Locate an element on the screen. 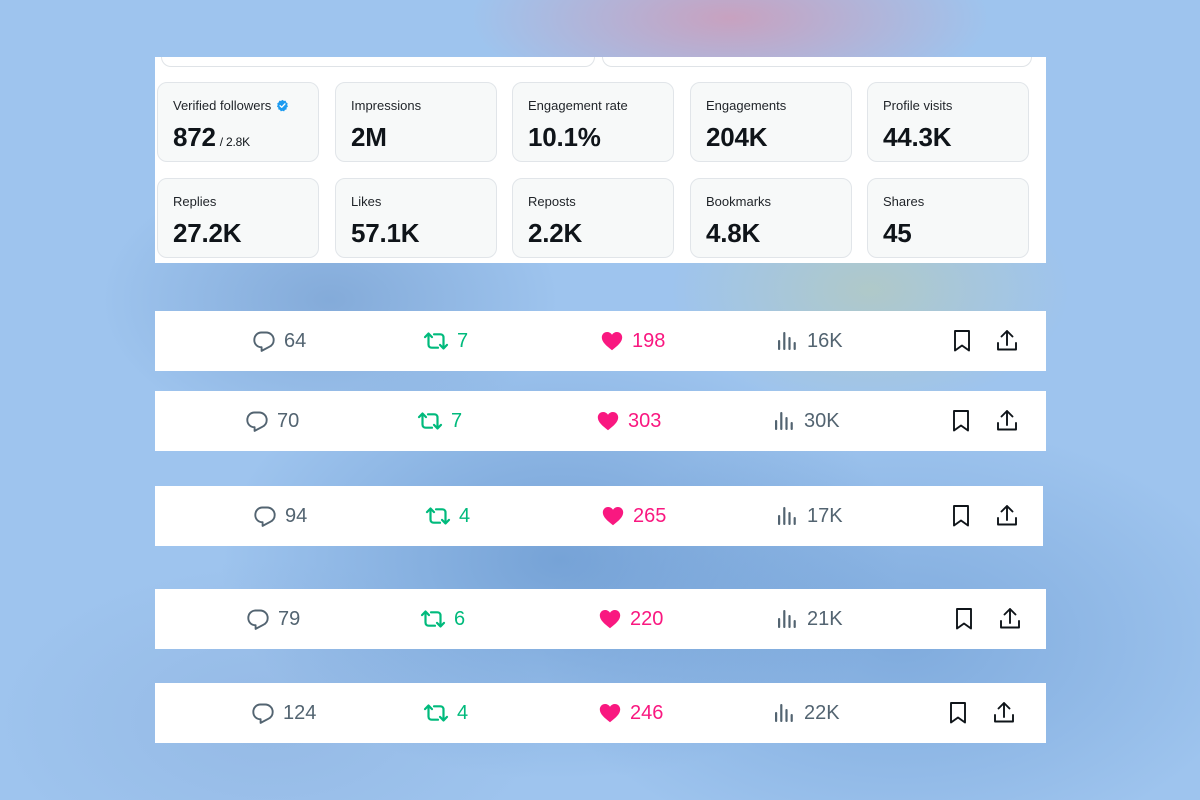  like-button: 265 is located at coordinates (633, 516).